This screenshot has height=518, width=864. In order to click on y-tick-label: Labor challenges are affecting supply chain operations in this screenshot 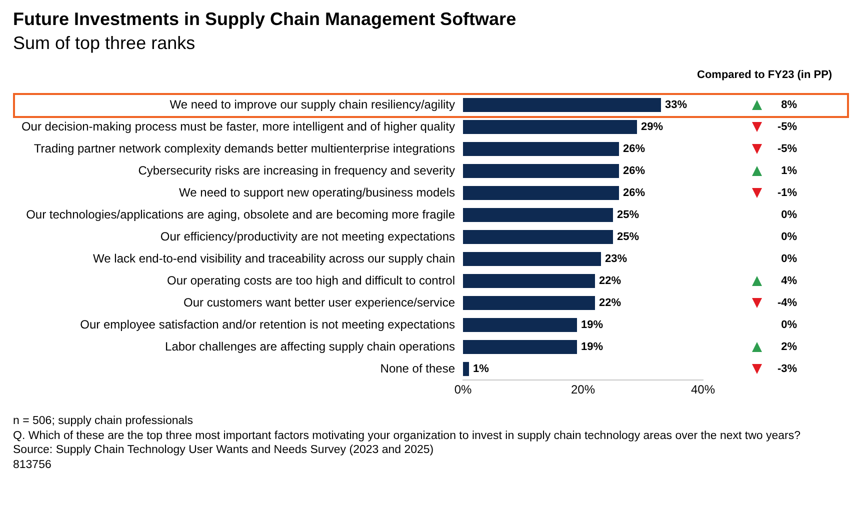, I will do `click(310, 346)`.